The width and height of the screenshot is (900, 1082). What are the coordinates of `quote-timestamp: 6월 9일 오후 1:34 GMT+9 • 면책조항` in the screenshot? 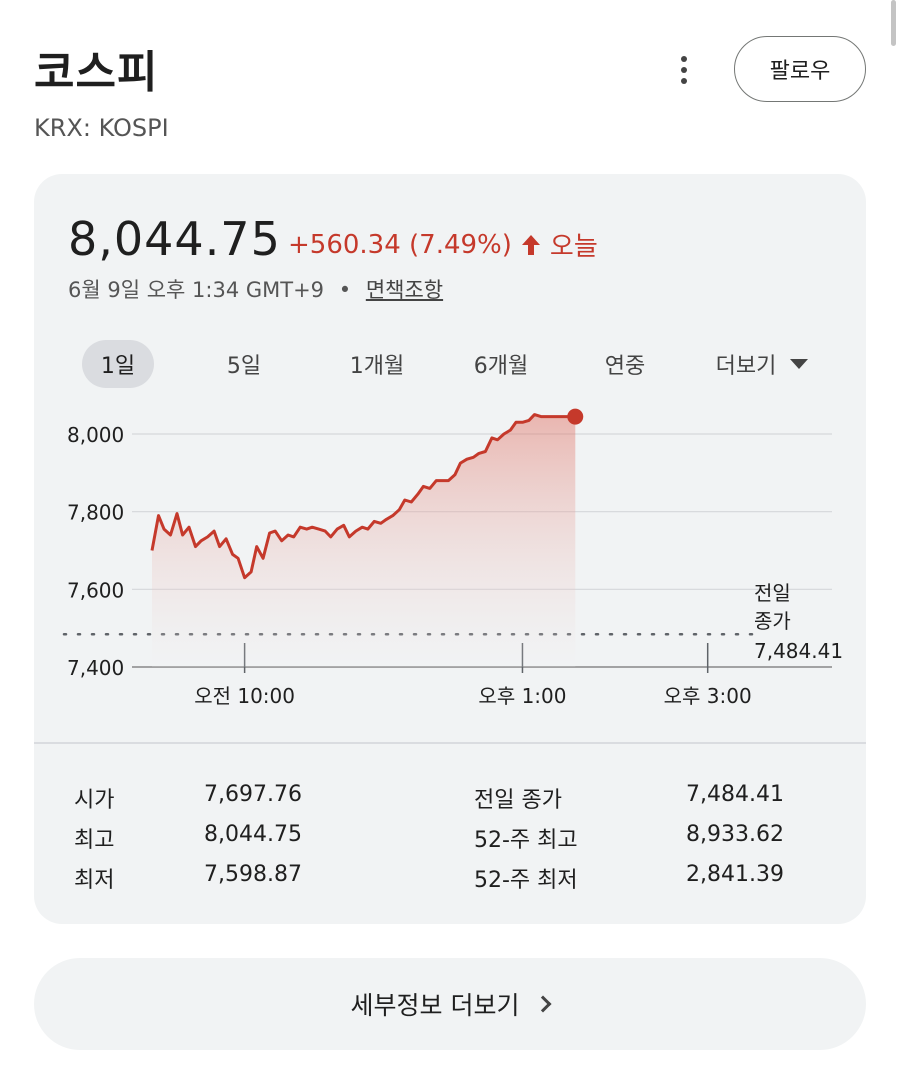 It's located at (255, 289).